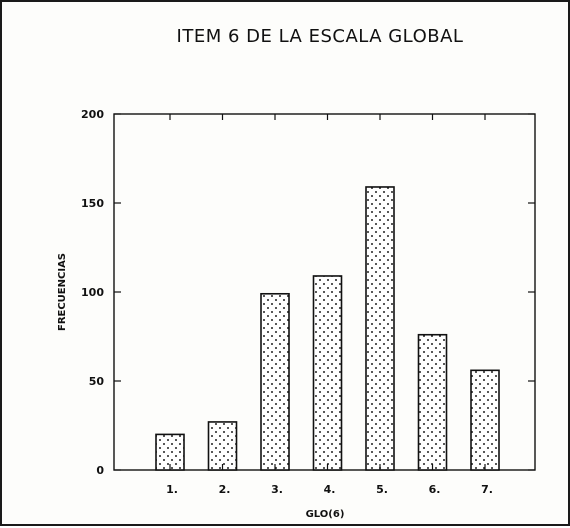 The image size is (570, 528). What do you see at coordinates (92, 203) in the screenshot?
I see `y-tick-label: 150` at bounding box center [92, 203].